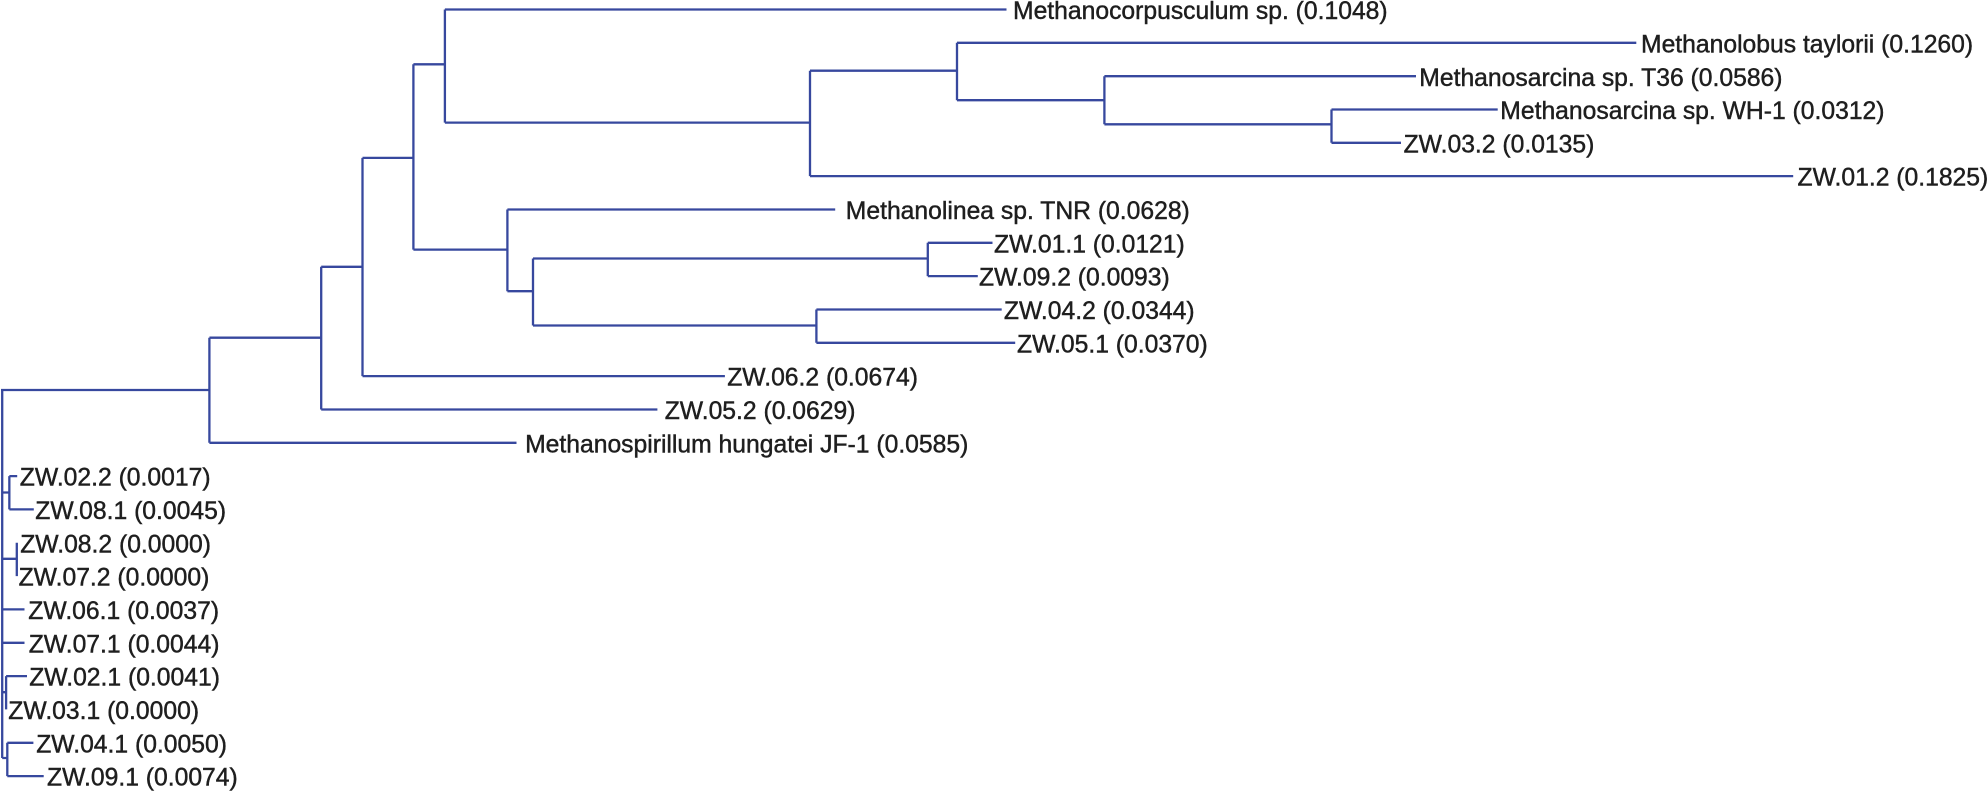 The height and width of the screenshot is (793, 1988). I want to click on svg-text: ZW.06.1 (0.0037), so click(123, 611).